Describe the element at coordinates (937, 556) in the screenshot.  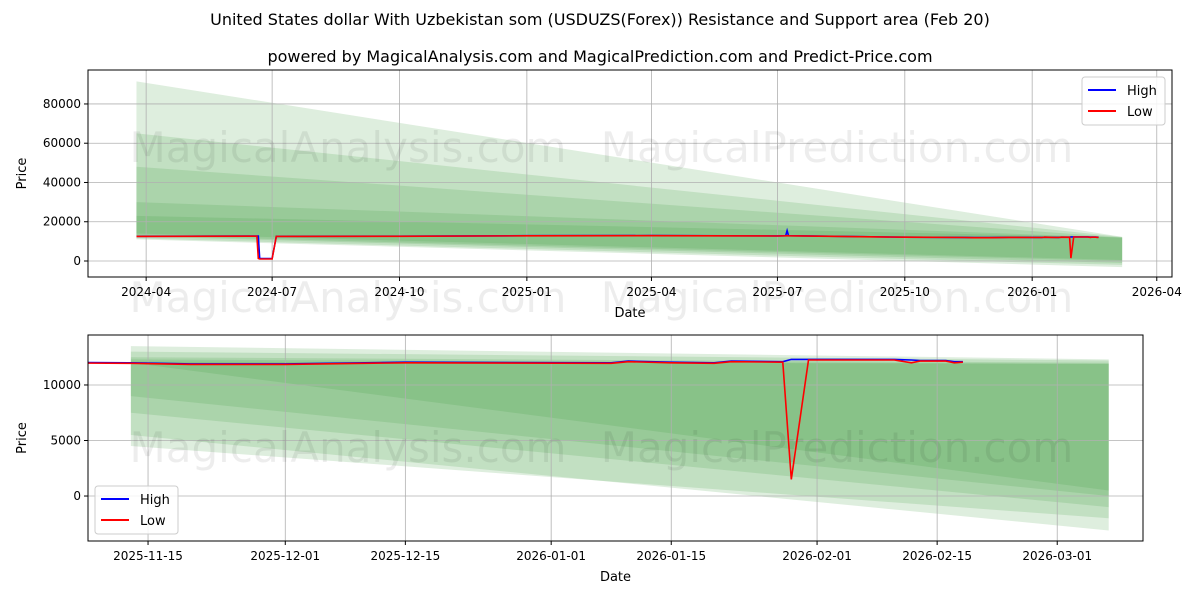
I see `x-tick-label: 2026-02-15` at that location.